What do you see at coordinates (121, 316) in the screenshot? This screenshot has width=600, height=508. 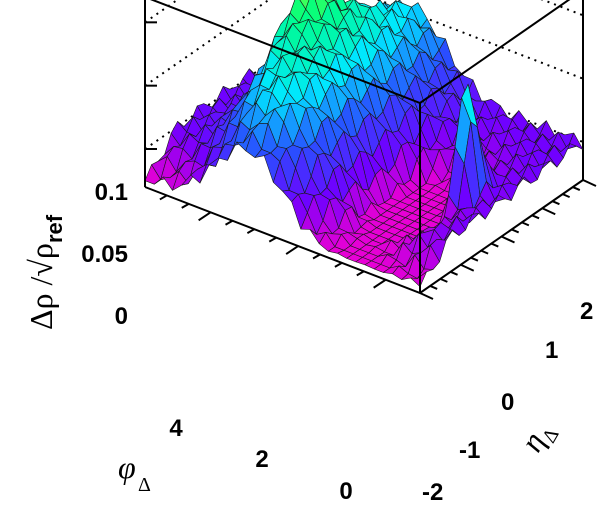 I see `z-tick-label: 0` at bounding box center [121, 316].